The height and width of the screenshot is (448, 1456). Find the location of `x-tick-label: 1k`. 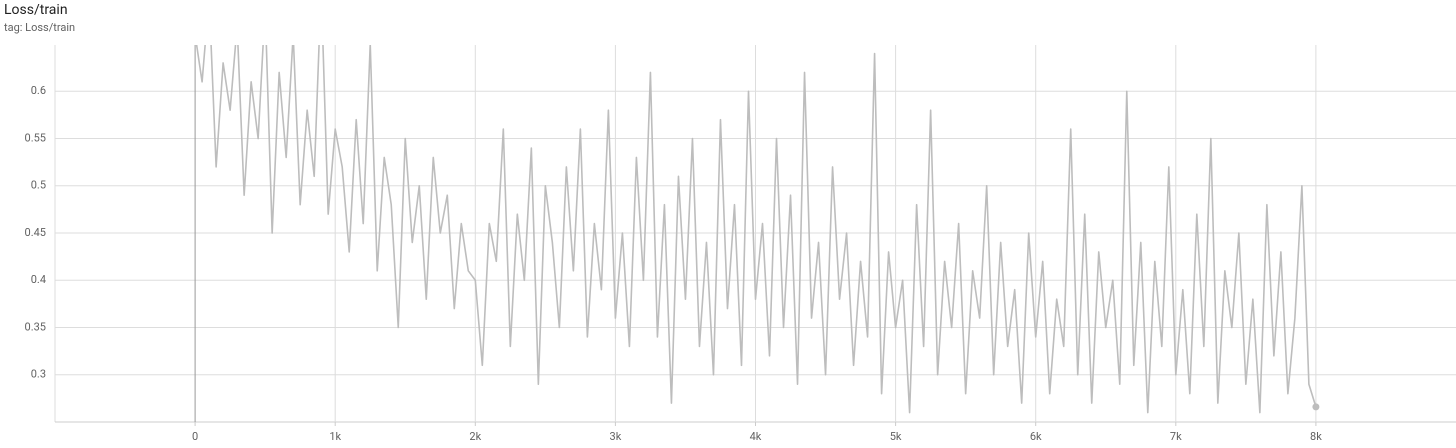

x-tick-label: 1k is located at coordinates (335, 436).